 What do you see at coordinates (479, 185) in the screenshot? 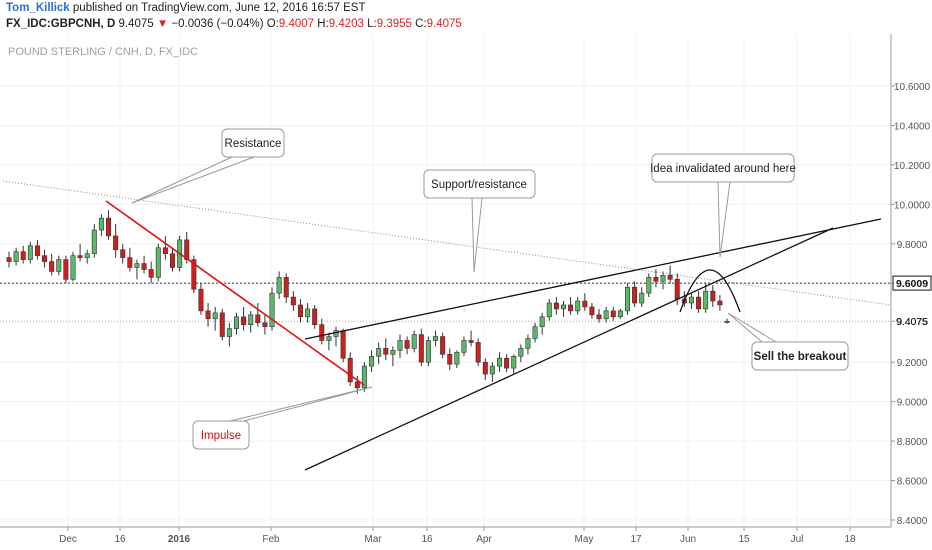
I see `callout-support-resistance-text: Support/resistance` at bounding box center [479, 185].